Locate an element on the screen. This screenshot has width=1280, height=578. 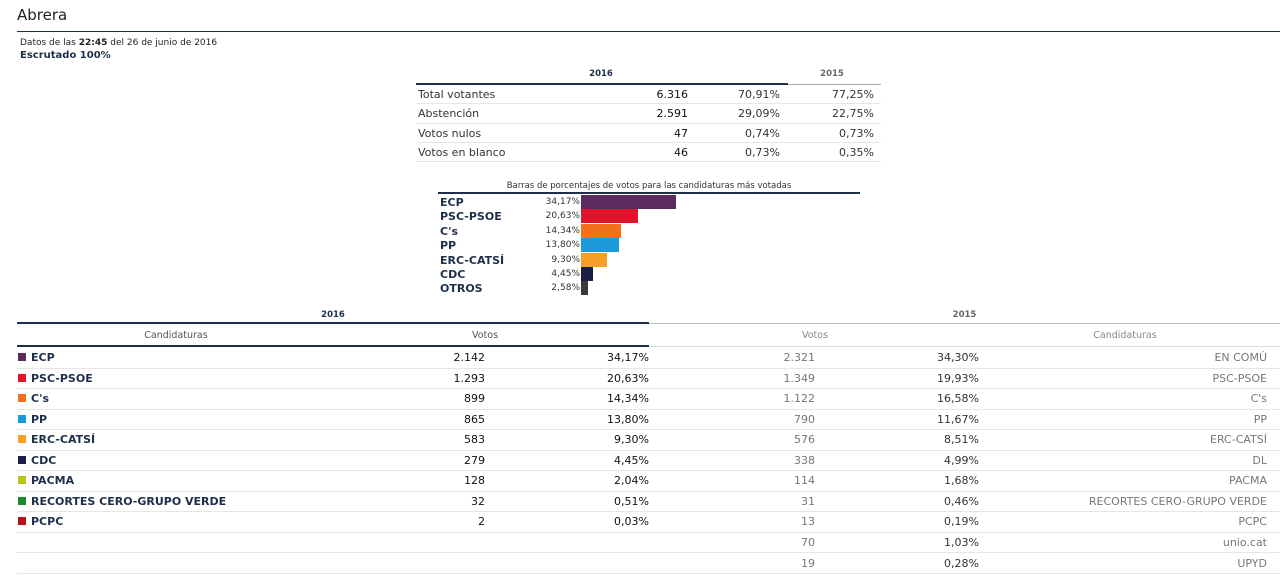
percent-2016: 0,51% is located at coordinates (631, 501).